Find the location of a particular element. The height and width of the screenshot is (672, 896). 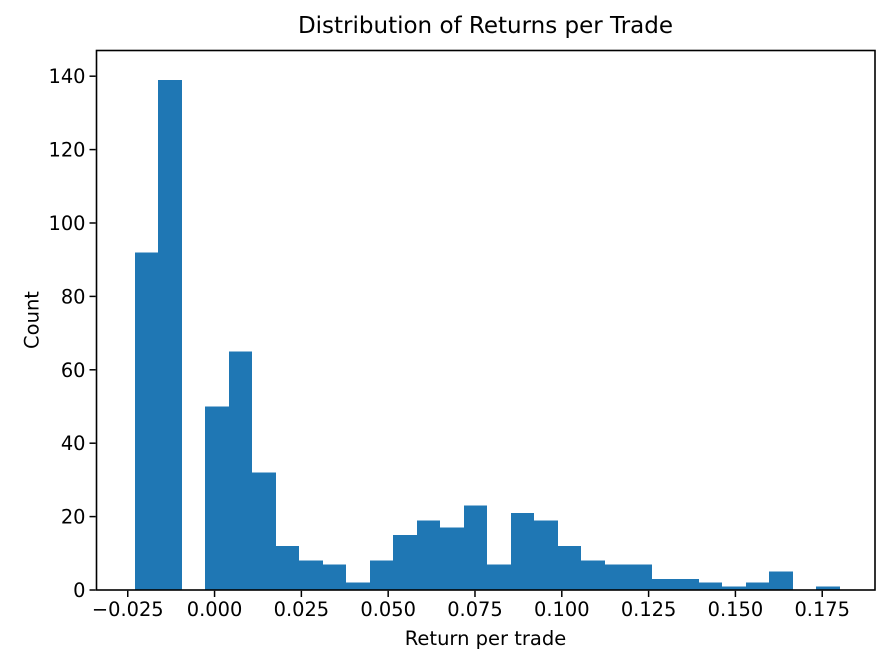

y-tick-label: 140 is located at coordinates (66, 76).